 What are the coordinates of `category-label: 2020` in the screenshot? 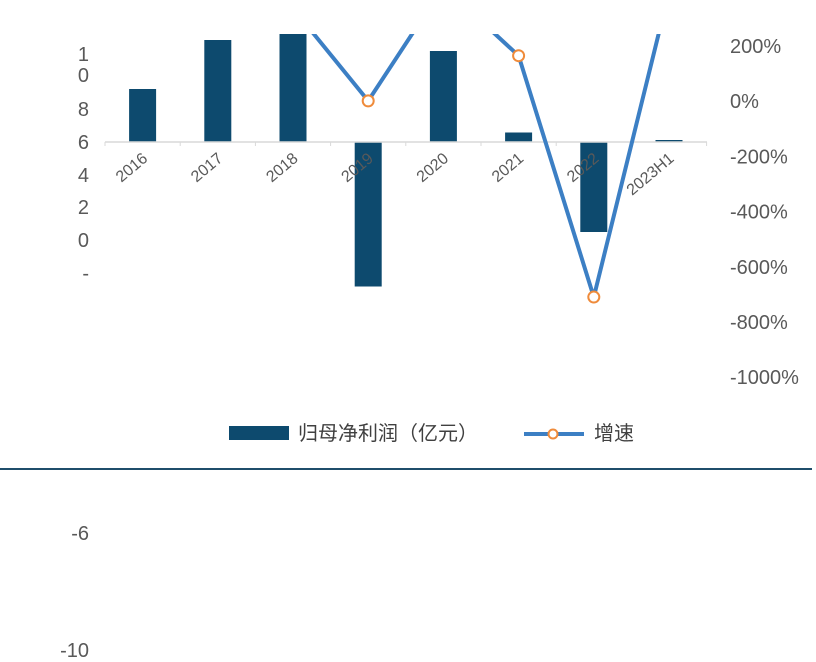 It's located at (433, 168).